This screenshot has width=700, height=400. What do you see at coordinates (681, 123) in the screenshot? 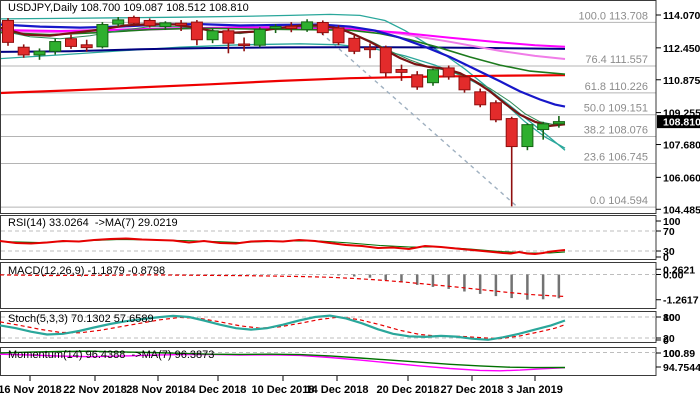
I see `price-tag-value: 108.810` at bounding box center [681, 123].